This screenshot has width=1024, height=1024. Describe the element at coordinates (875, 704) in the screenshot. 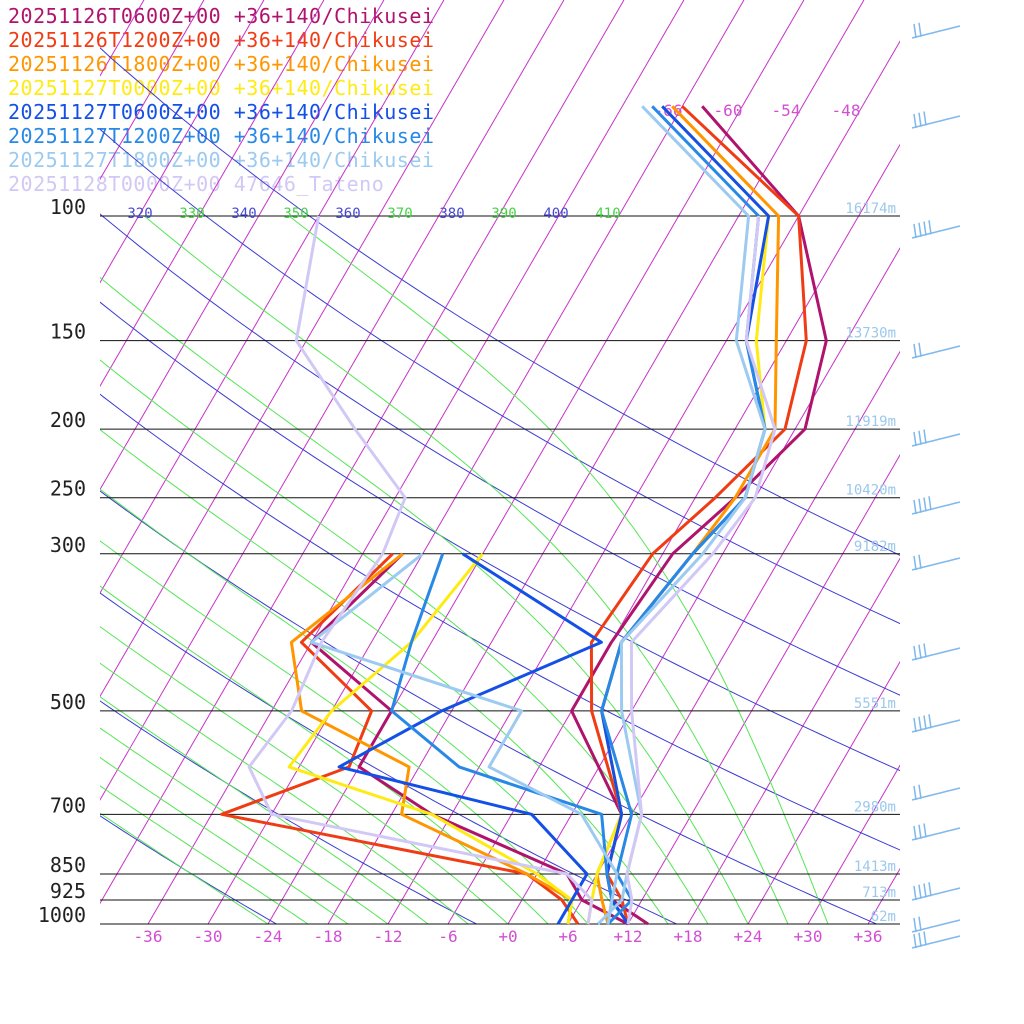

I see `height-label: 5551m` at that location.